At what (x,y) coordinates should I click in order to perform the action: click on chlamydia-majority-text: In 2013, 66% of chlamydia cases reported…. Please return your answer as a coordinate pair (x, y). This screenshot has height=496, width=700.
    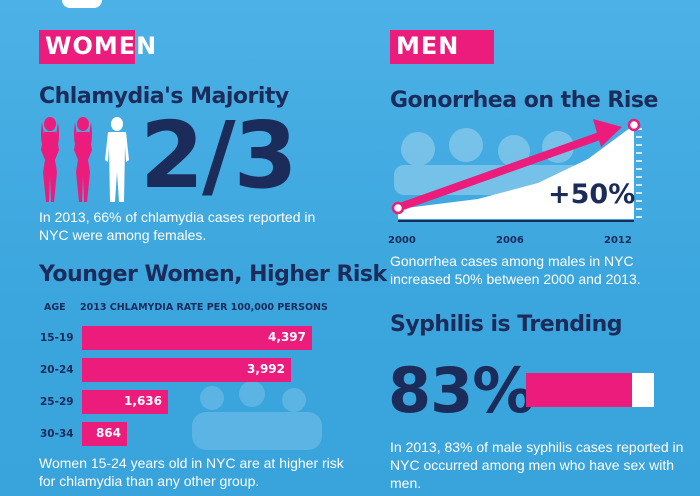
    Looking at the image, I should click on (177, 226).